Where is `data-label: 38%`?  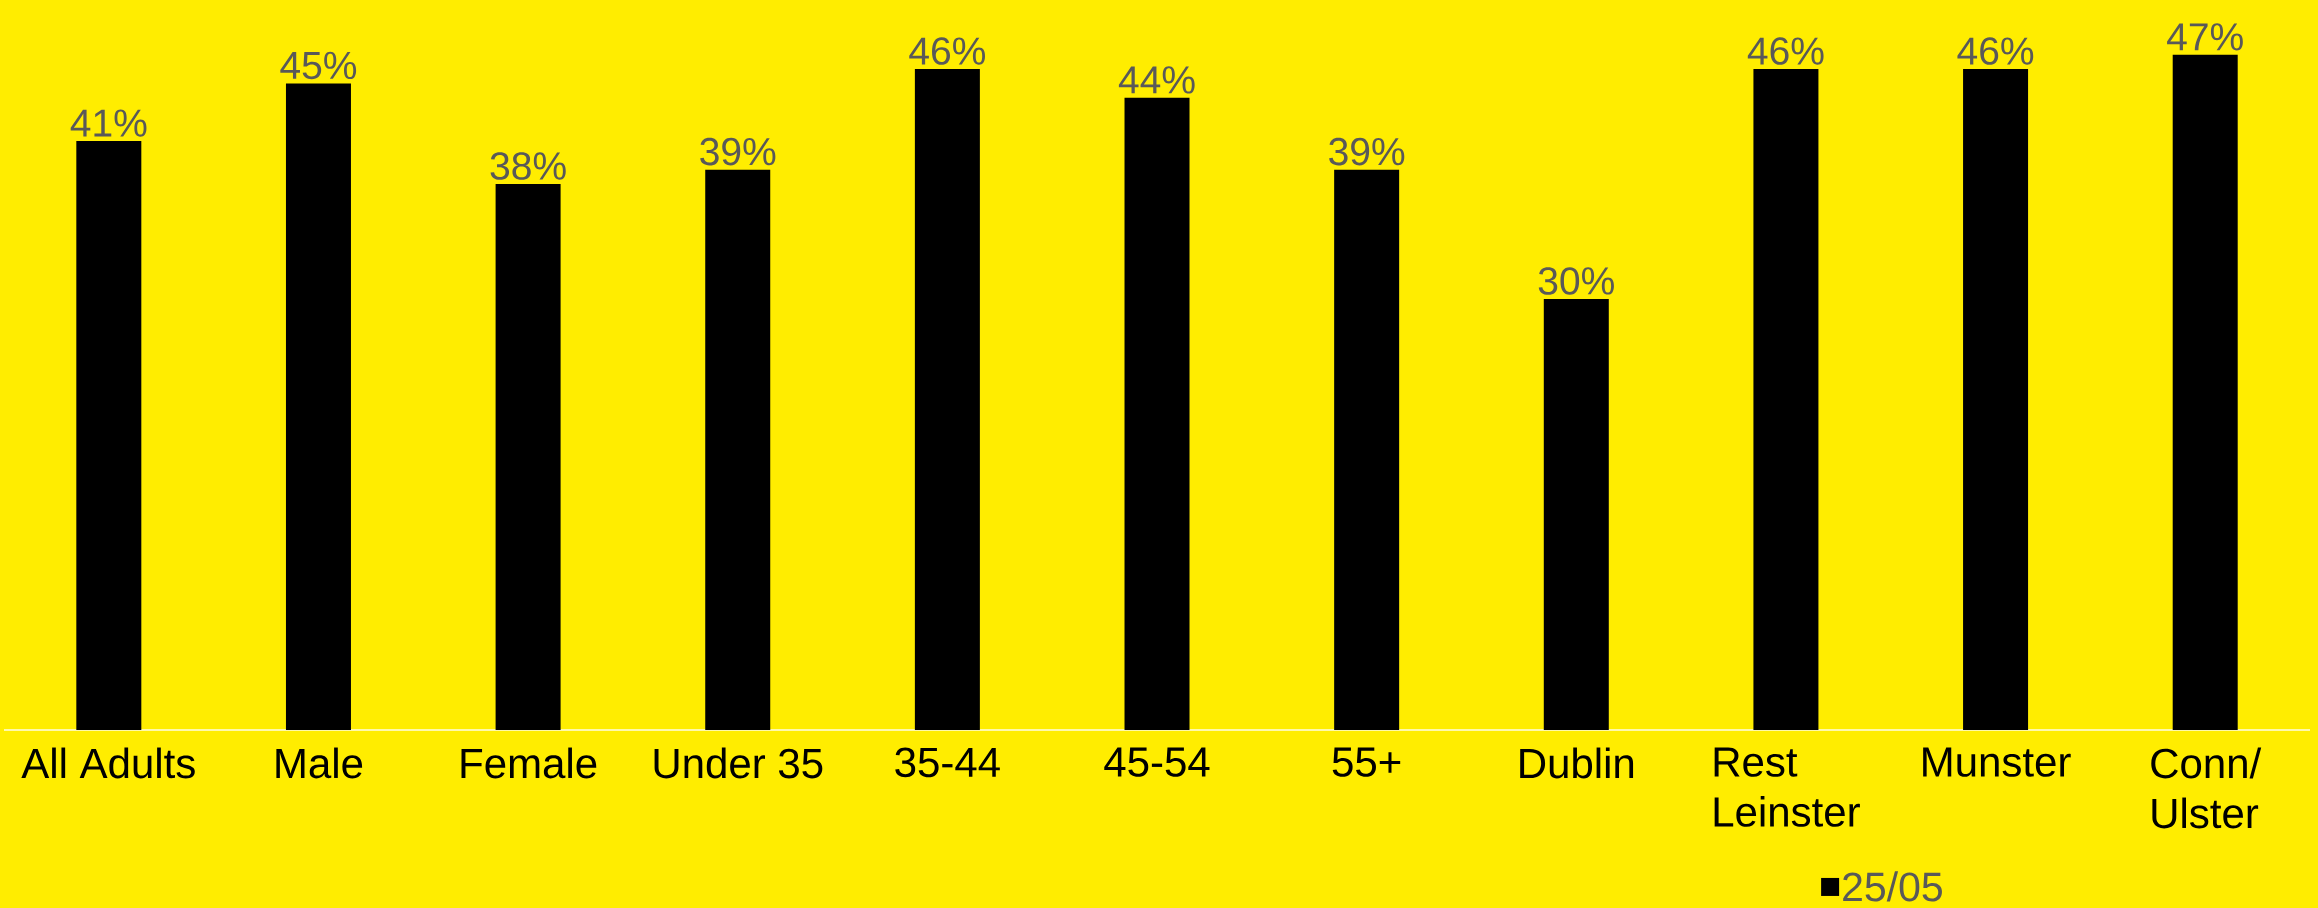
data-label: 38% is located at coordinates (528, 166).